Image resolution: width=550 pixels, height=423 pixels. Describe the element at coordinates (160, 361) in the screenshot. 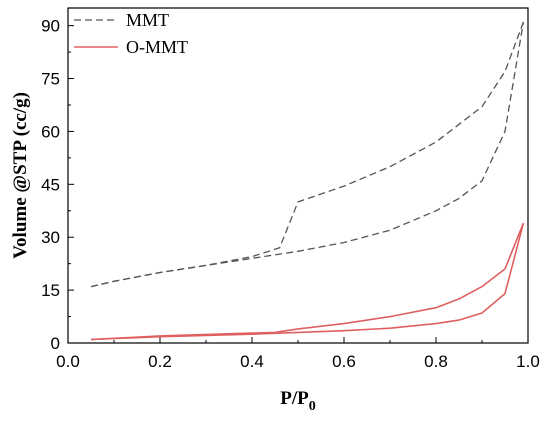

I see `x-tick-label: 0.2` at that location.